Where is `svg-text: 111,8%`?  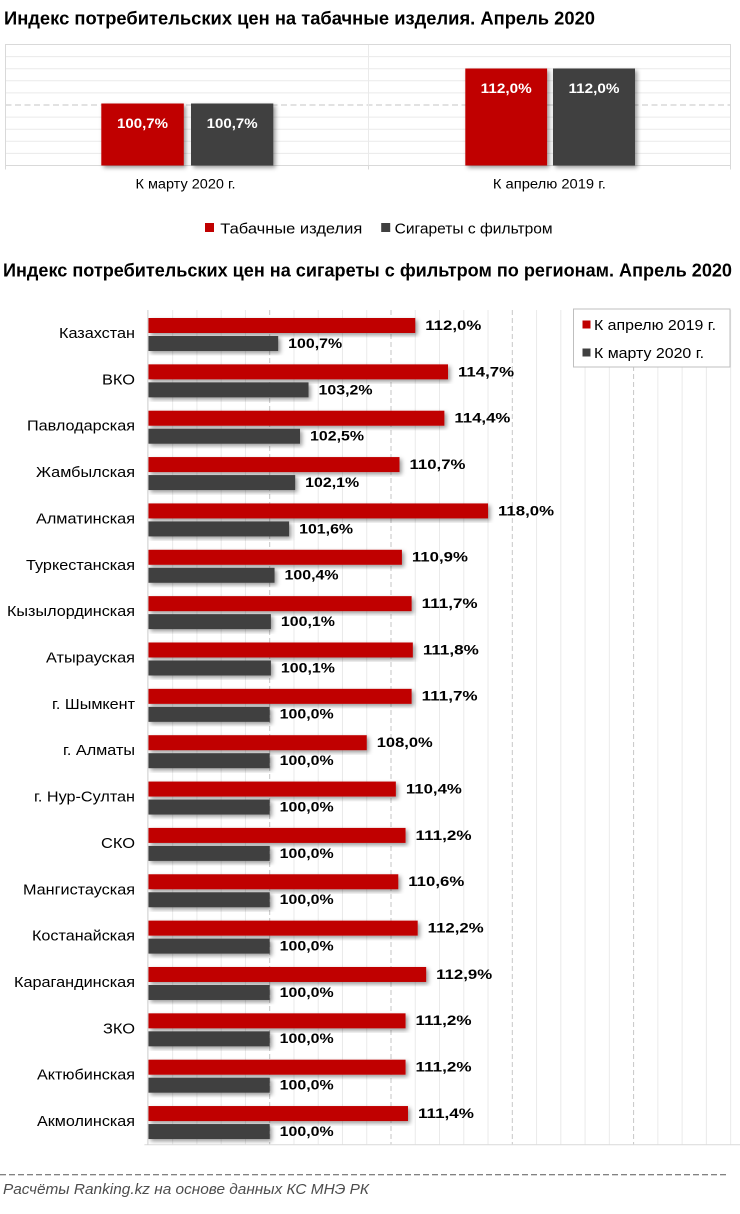
svg-text: 111,8% is located at coordinates (451, 649).